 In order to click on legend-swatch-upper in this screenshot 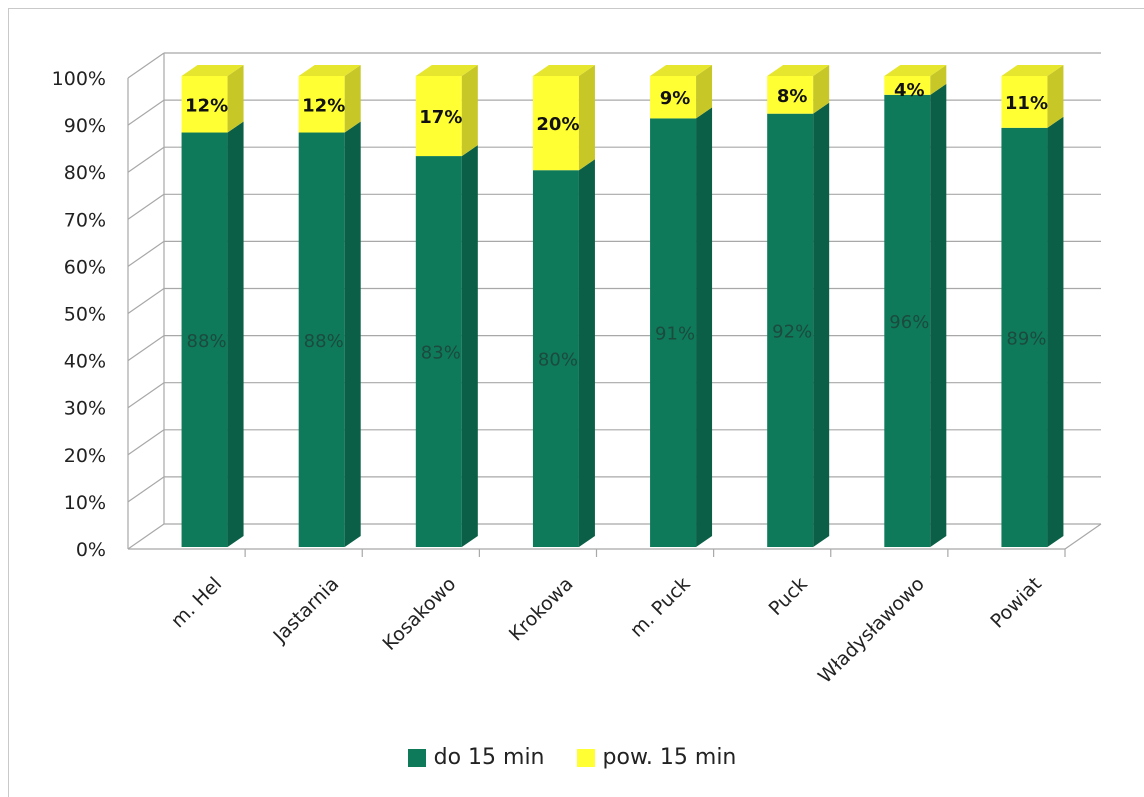, I will do `click(585, 757)`.